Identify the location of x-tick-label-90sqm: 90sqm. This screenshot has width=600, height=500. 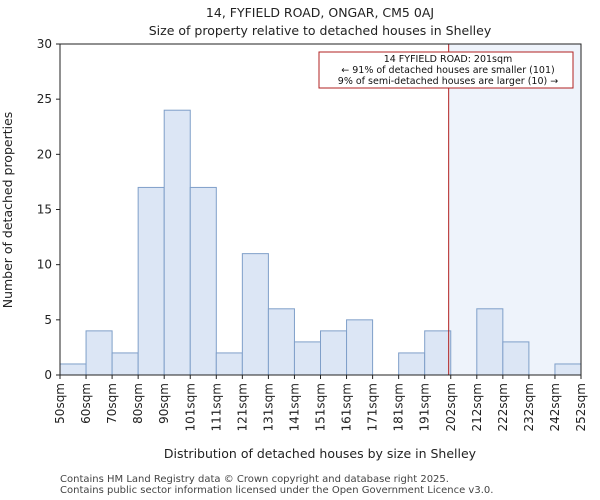
(164, 403).